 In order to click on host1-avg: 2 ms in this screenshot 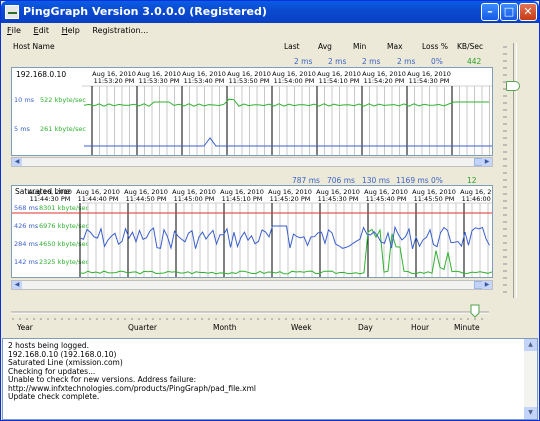, I will do `click(337, 61)`.